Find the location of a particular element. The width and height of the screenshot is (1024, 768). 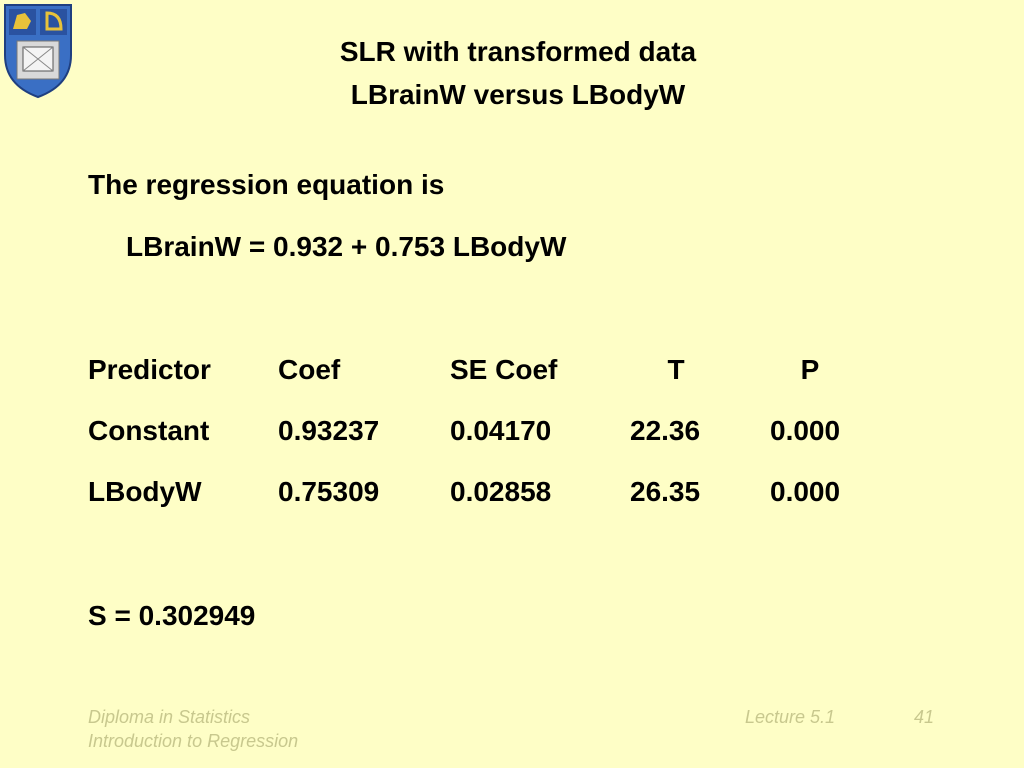

table-header: Predictor is located at coordinates (149, 369).